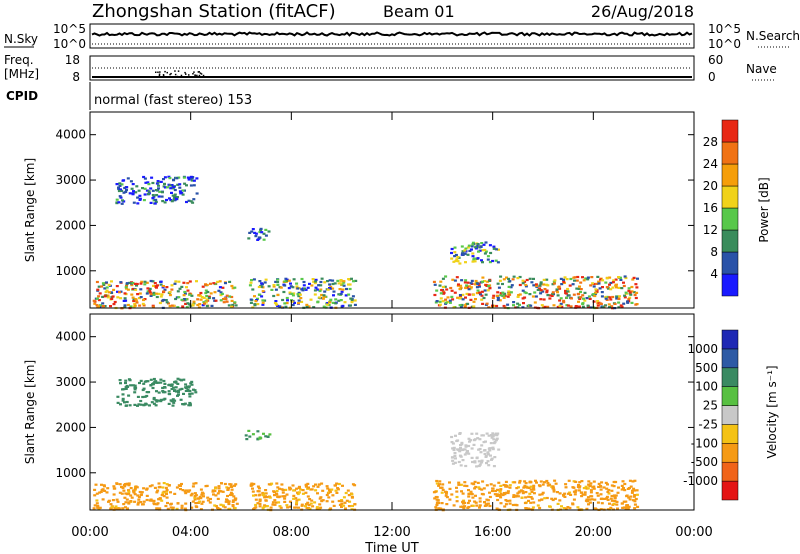 The image size is (800, 554). Describe the element at coordinates (714, 274) in the screenshot. I see `colorbar-tick-label: 4` at that location.